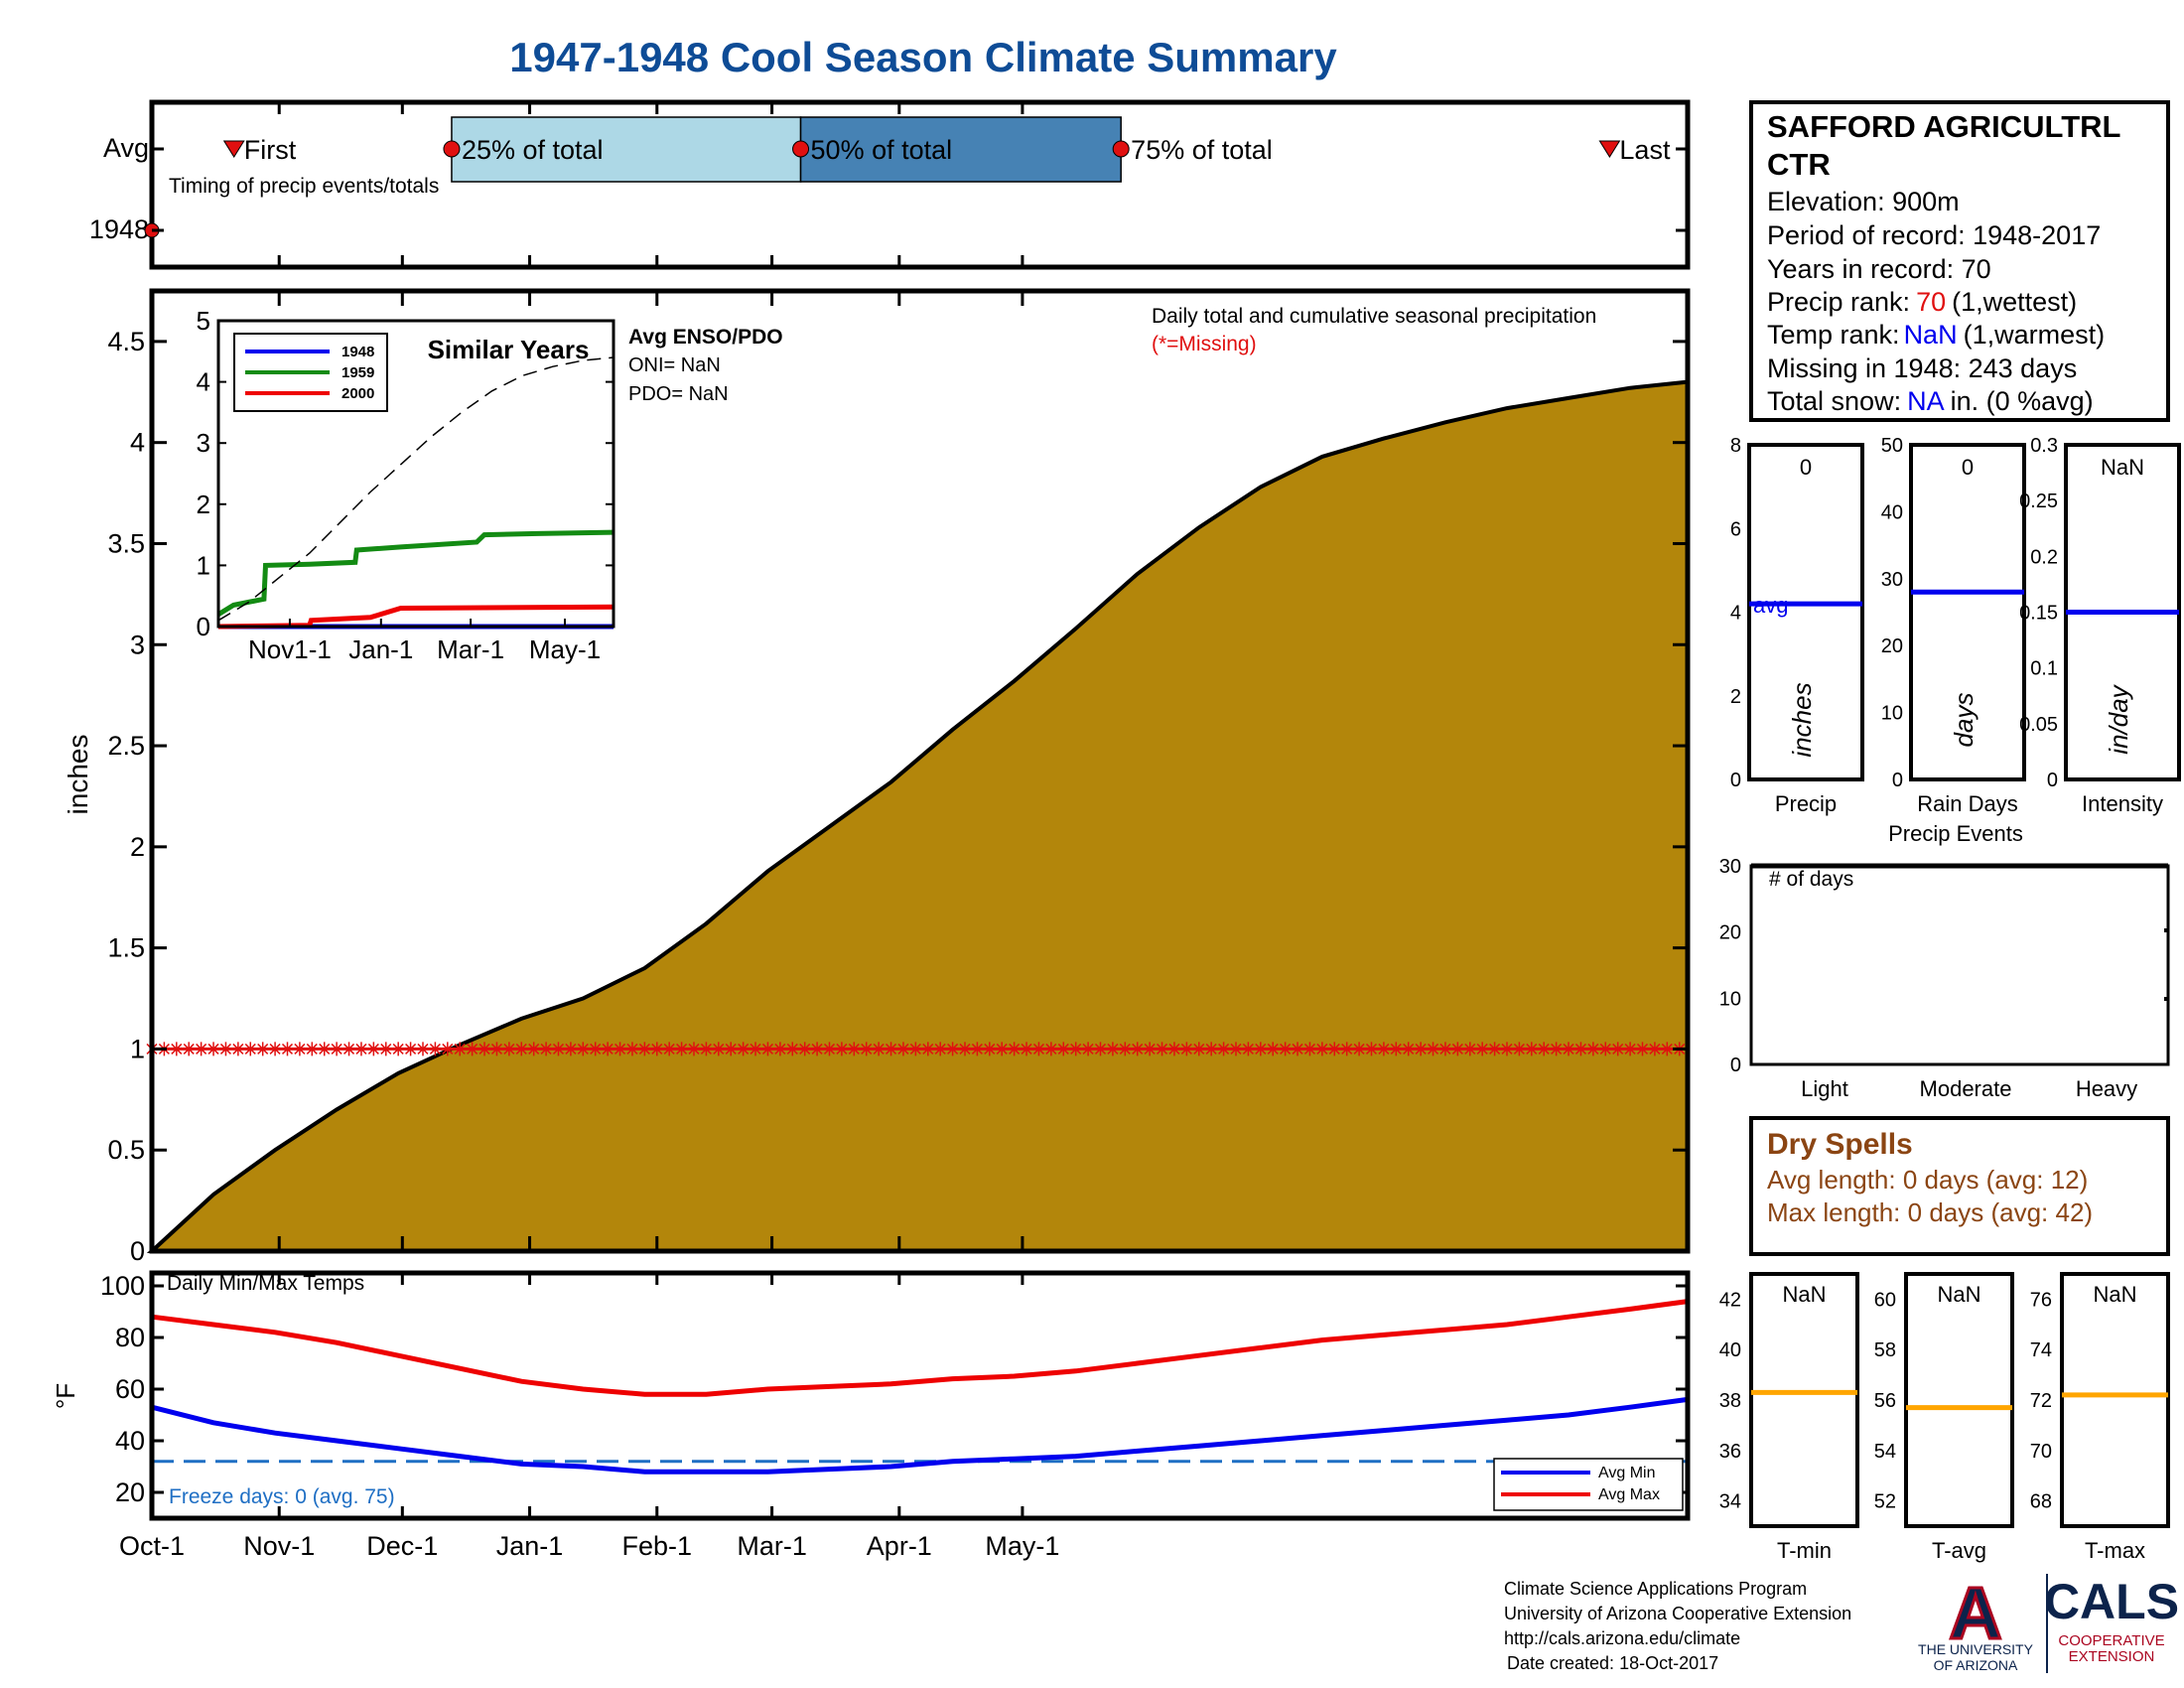 The image size is (2184, 1688). I want to click on cals-logo-text: CALS, so click(2111, 1601).